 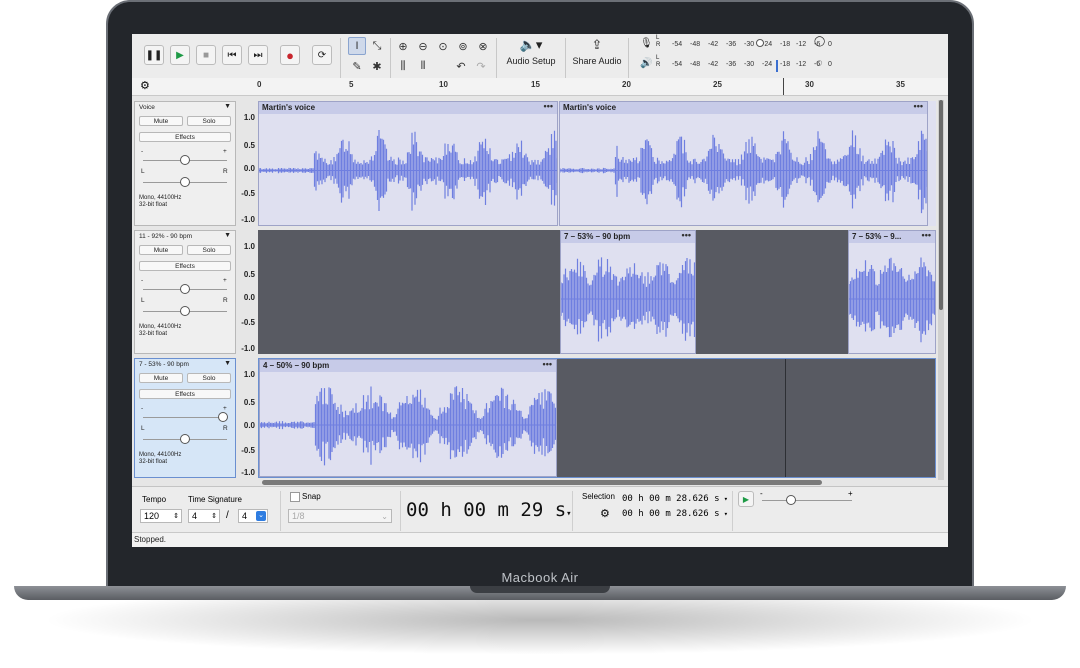 What do you see at coordinates (807, 500) in the screenshot?
I see `speed-slider` at bounding box center [807, 500].